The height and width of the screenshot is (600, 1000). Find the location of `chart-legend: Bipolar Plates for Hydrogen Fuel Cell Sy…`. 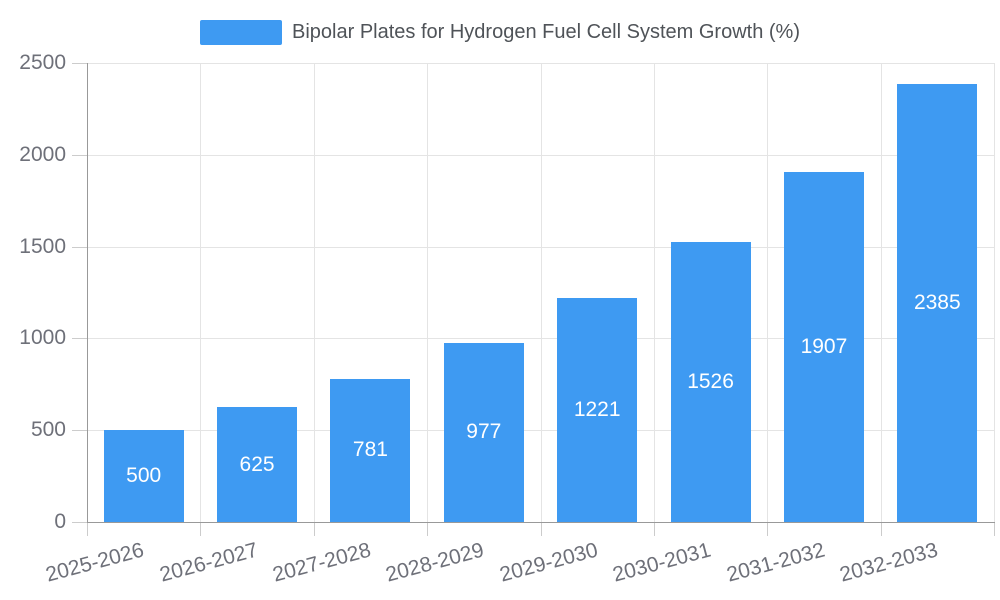

chart-legend: Bipolar Plates for Hydrogen Fuel Cell Sy… is located at coordinates (500, 32).